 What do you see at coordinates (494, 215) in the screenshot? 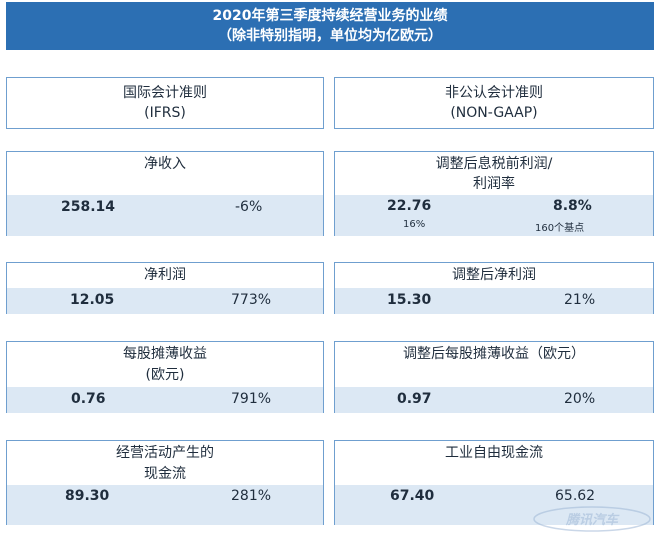
I see `adj-ebit-band` at bounding box center [494, 215].